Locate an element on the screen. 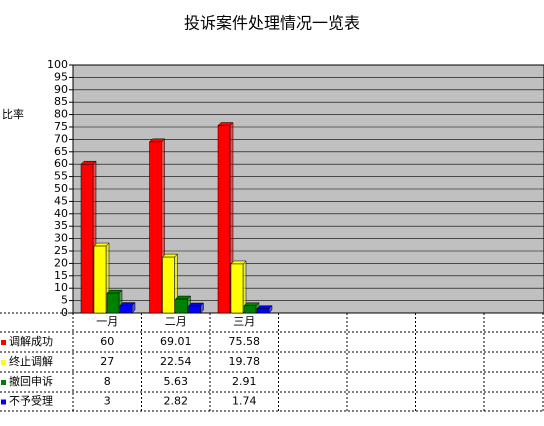 The image size is (544, 426). table-value: 8 is located at coordinates (107, 381).